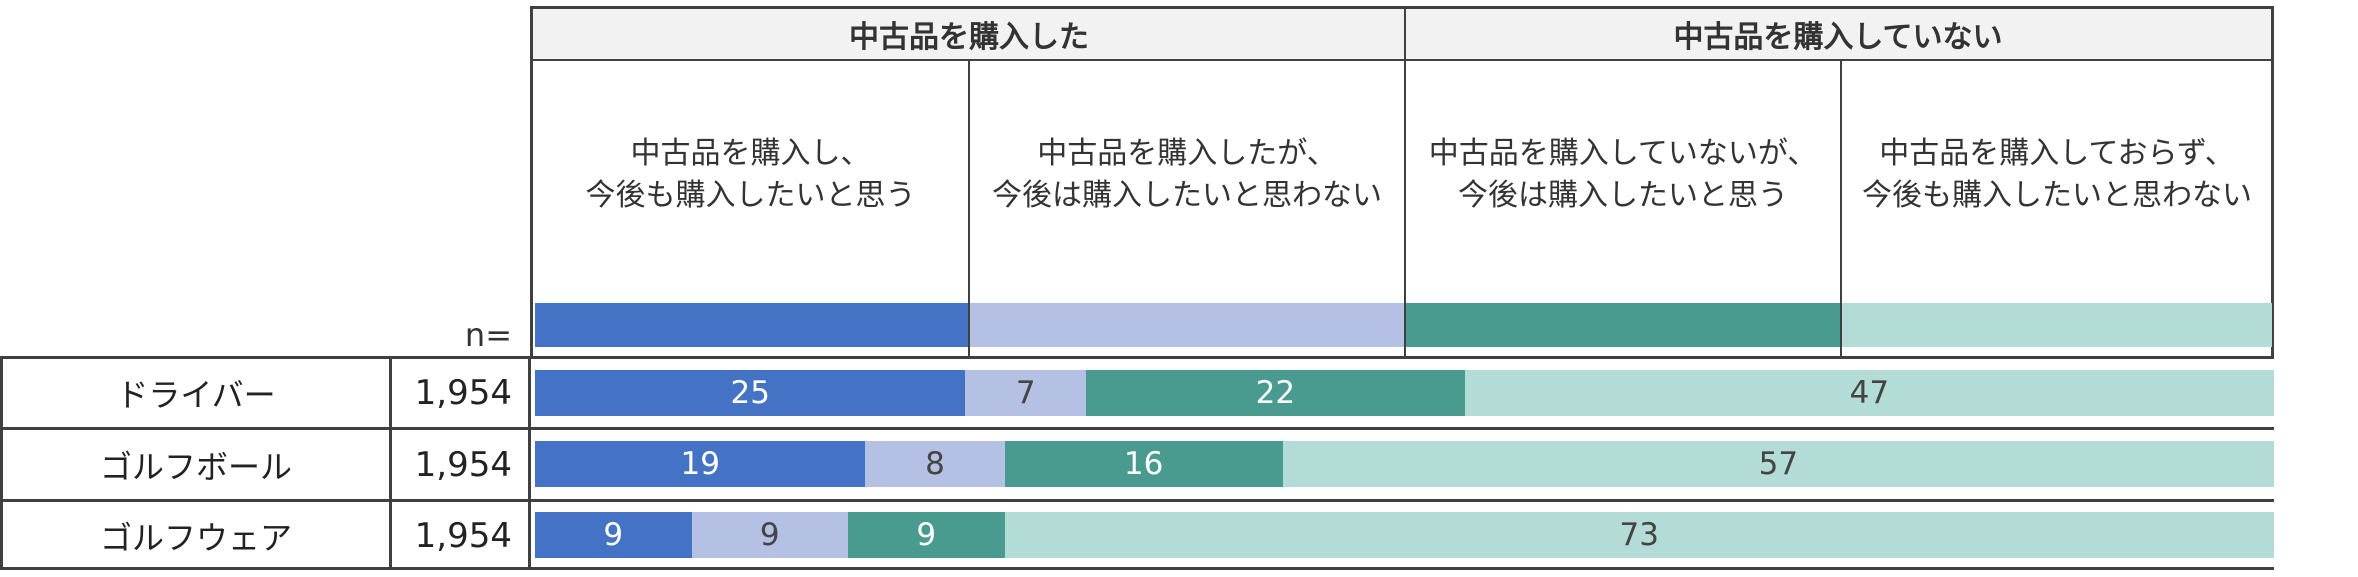 Image resolution: width=2358 pixels, height=577 pixels. Describe the element at coordinates (1275, 393) in the screenshot. I see `bar-segment-row1-series3: 22` at that location.